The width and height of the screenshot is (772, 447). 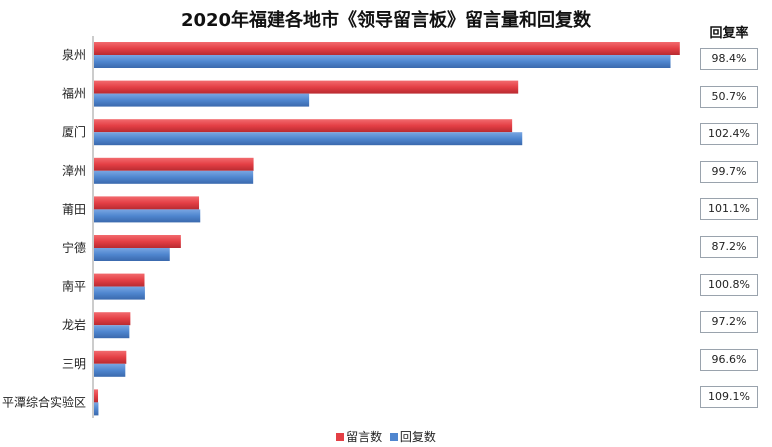 I want to click on category-label-0: 泉州, so click(x=74, y=55).